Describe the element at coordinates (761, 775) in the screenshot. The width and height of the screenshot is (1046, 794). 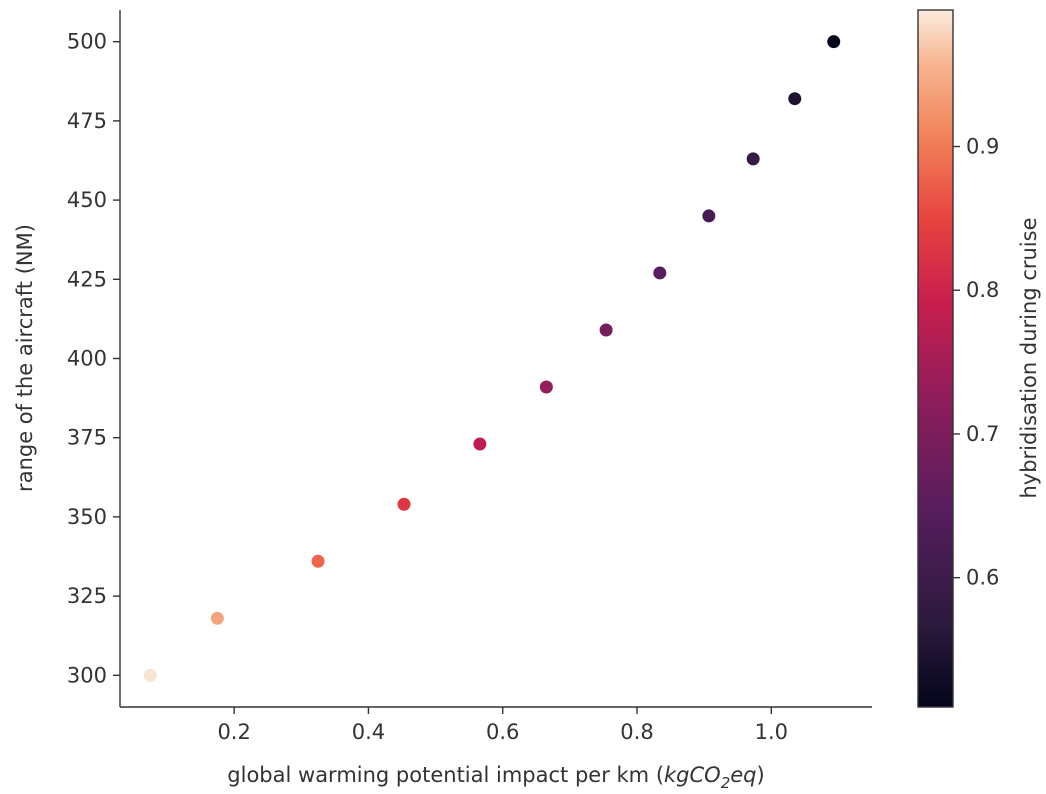
I see `x-axis-label-suffix: )` at that location.